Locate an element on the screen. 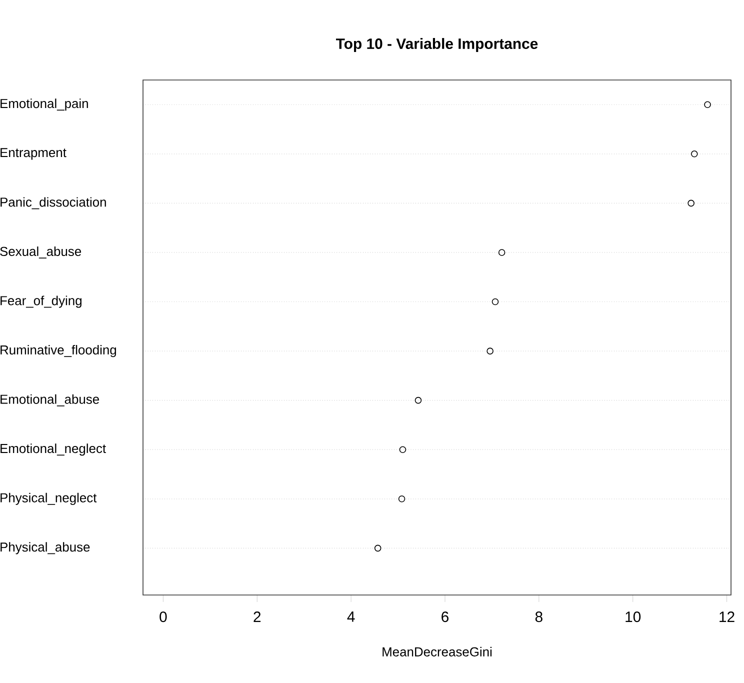 This screenshot has width=744, height=683. y-tick-label: Entrapment is located at coordinates (33, 154).